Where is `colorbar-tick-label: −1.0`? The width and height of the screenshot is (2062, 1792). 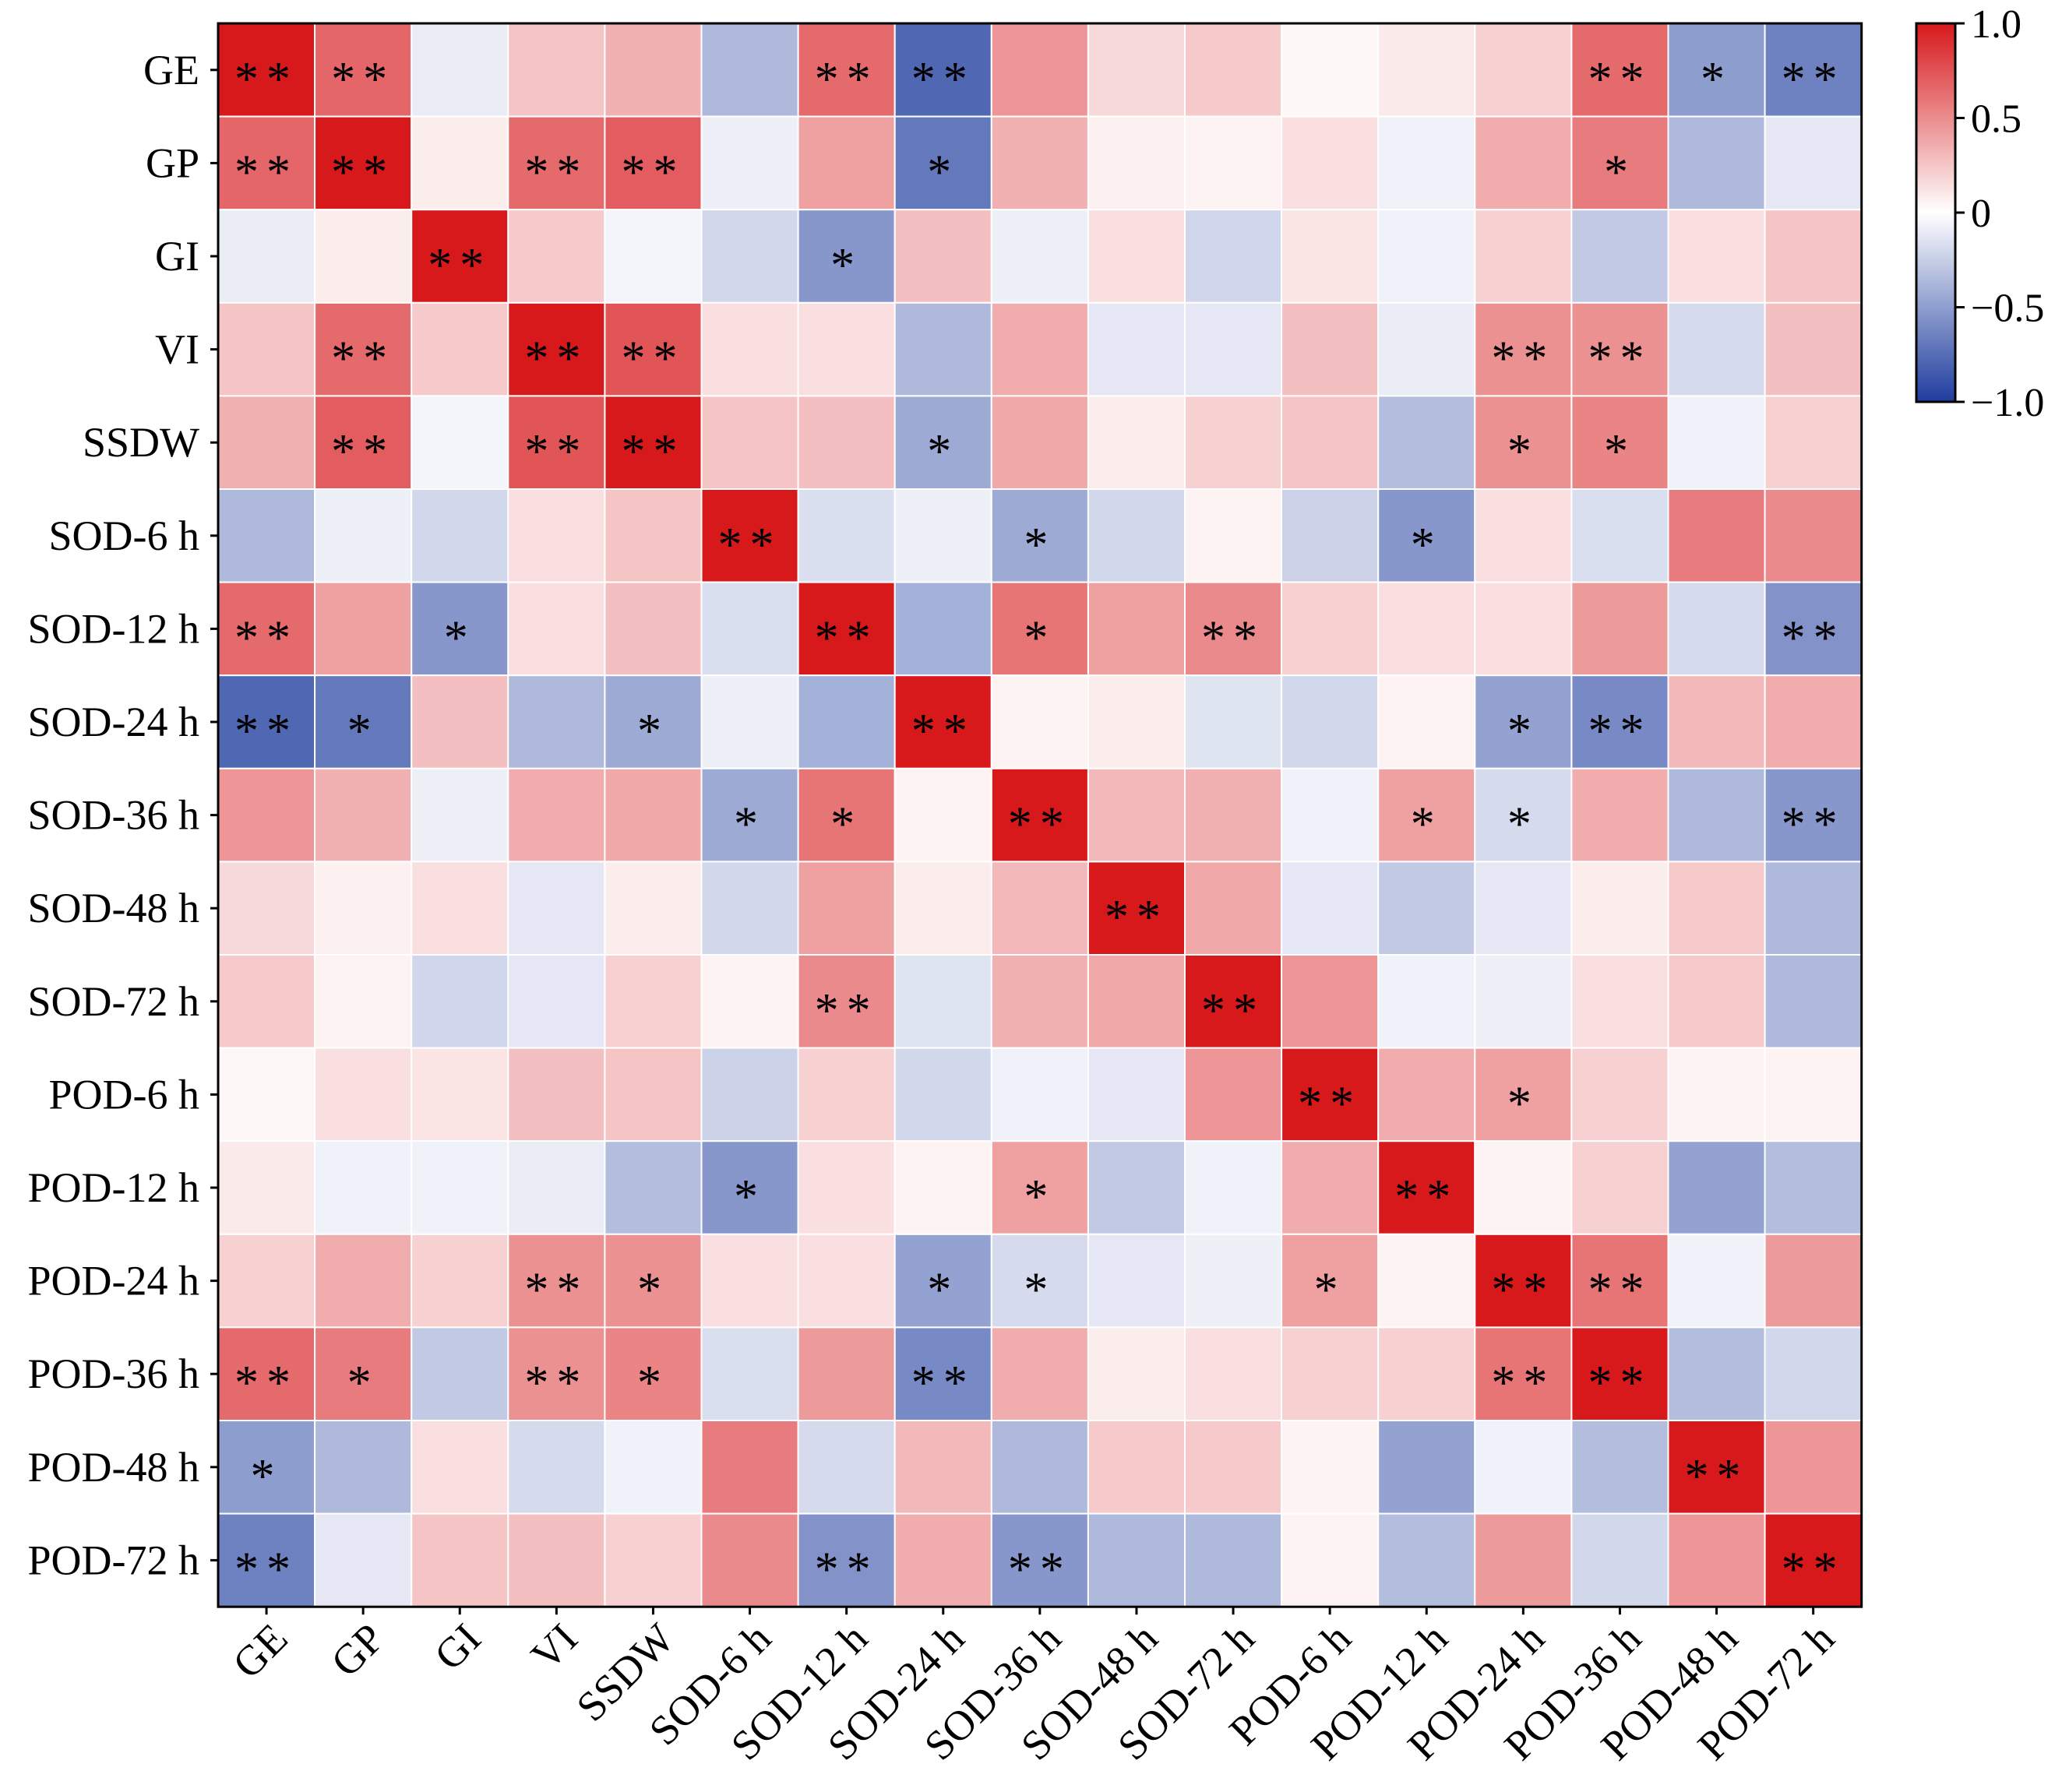 colorbar-tick-label: −1.0 is located at coordinates (2007, 403).